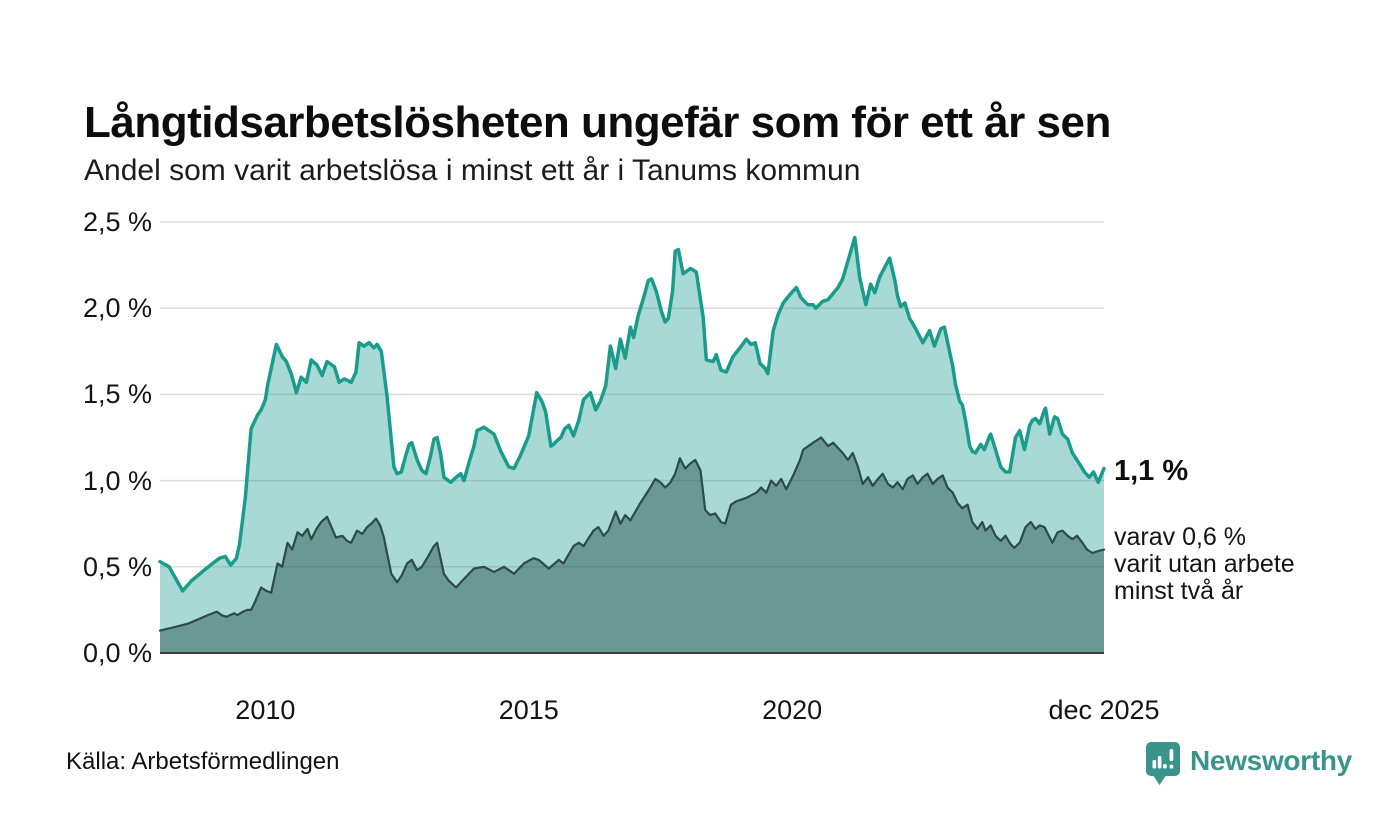 This screenshot has width=1400, height=840. What do you see at coordinates (1163, 763) in the screenshot?
I see `newsworthy-logo-icon` at bounding box center [1163, 763].